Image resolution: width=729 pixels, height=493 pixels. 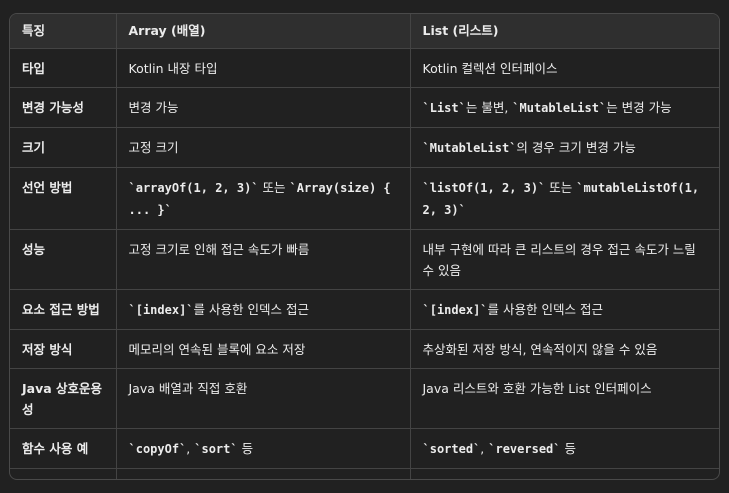 What do you see at coordinates (63, 309) in the screenshot?
I see `row-feature: 요소 접근 방법` at bounding box center [63, 309].